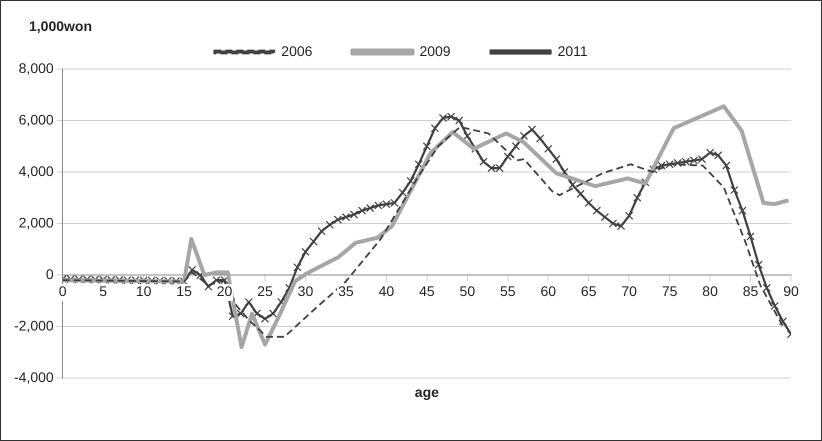 This screenshot has width=822, height=441. What do you see at coordinates (346, 290) in the screenshot?
I see `x-tick-label: 35` at bounding box center [346, 290].